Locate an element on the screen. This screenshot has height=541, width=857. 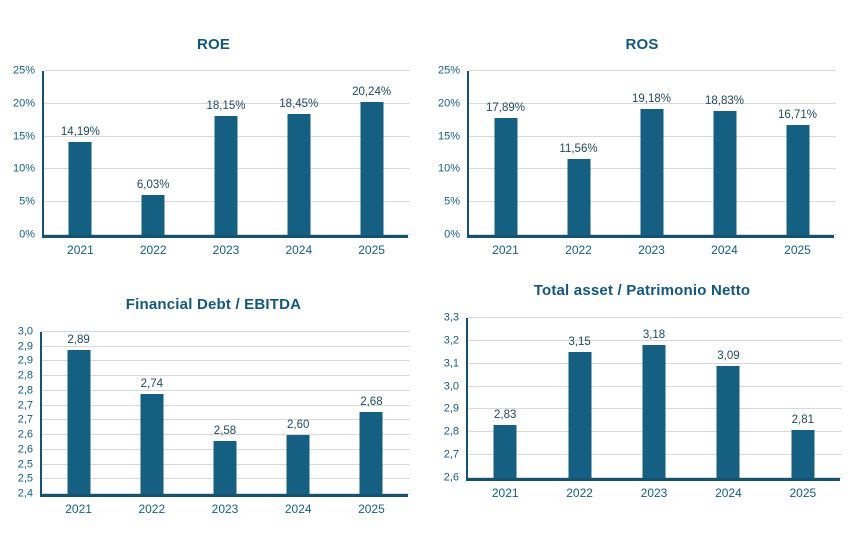
chart-title: Financial Debt / EBITDA is located at coordinates (213, 304).